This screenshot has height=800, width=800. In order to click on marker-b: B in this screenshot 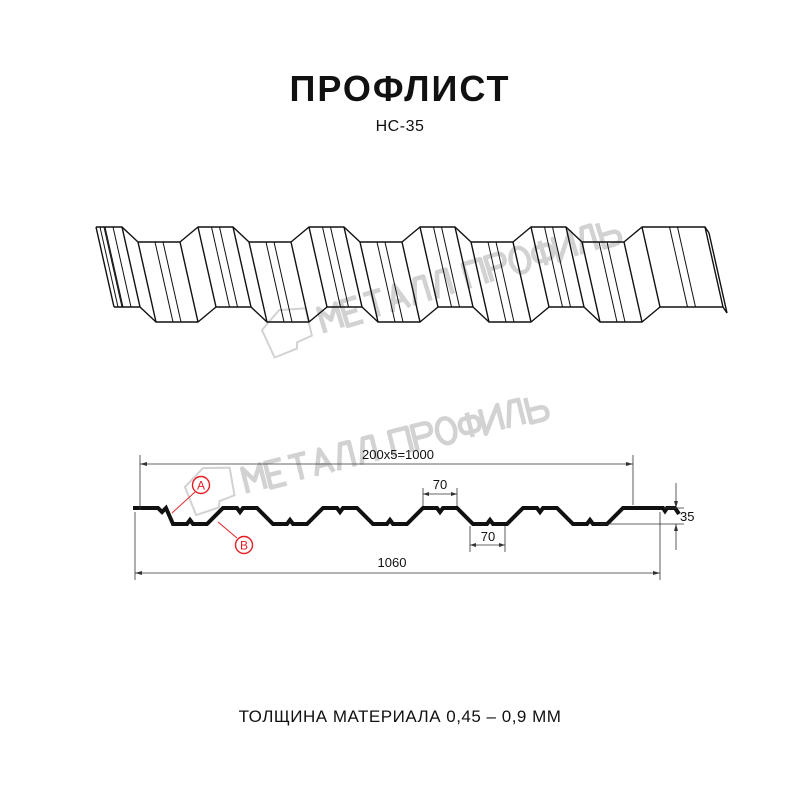, I will do `click(235, 538)`.